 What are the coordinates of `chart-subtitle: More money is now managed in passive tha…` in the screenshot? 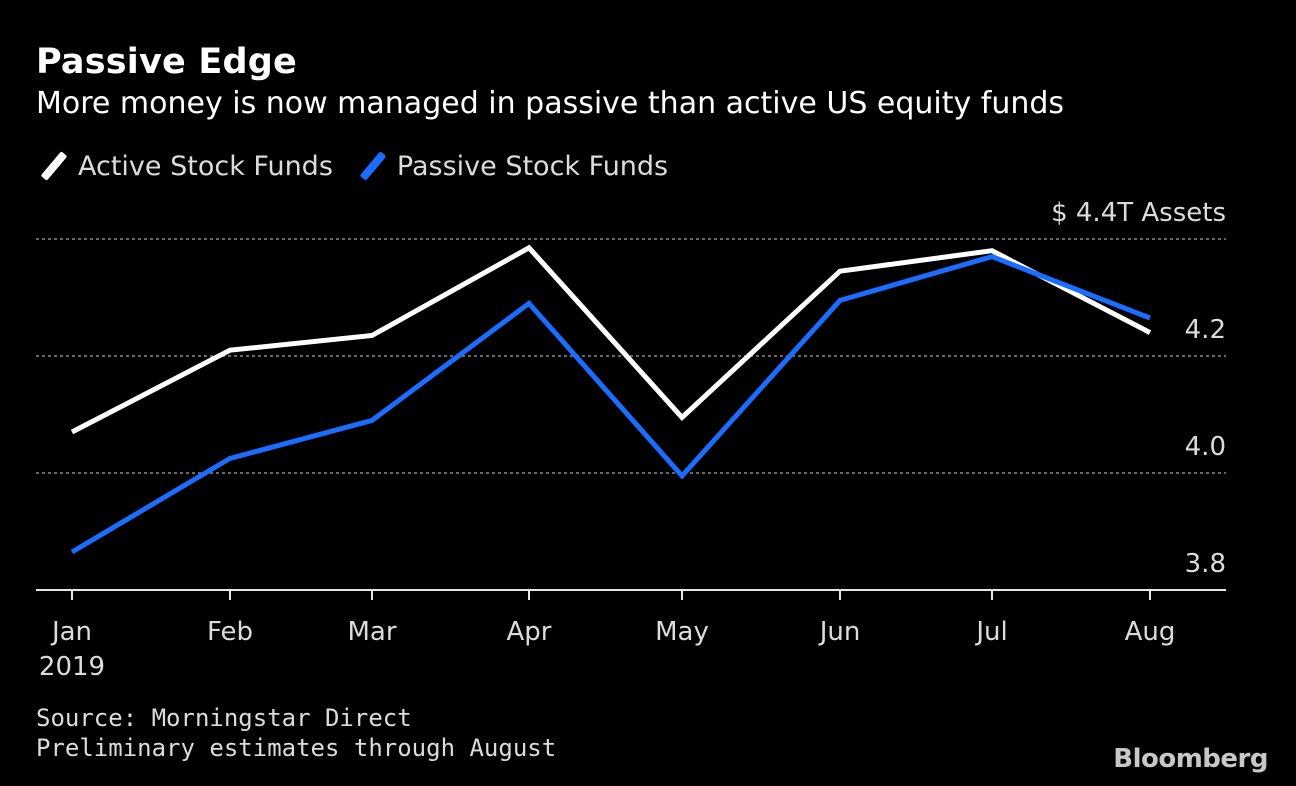 It's located at (550, 103).